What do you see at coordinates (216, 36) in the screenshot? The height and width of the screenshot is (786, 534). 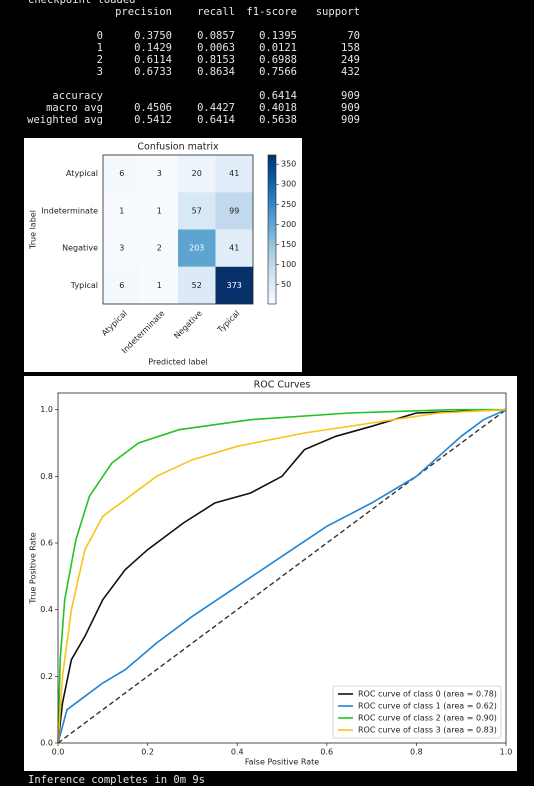 I see `report-cell: 0.0857` at bounding box center [216, 36].